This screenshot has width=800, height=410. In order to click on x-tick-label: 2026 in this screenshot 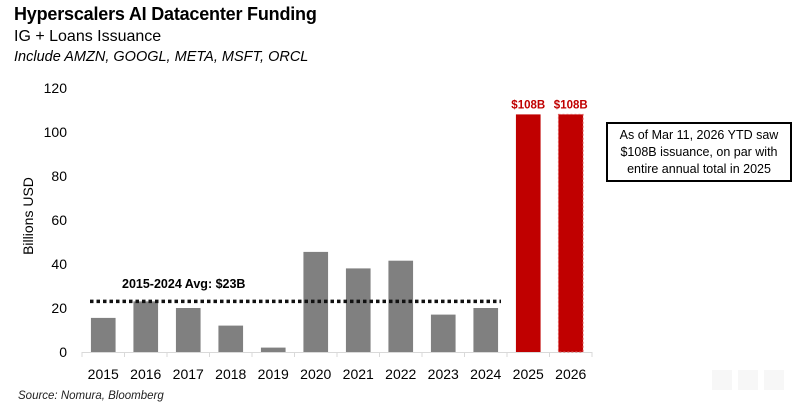, I will do `click(570, 374)`.